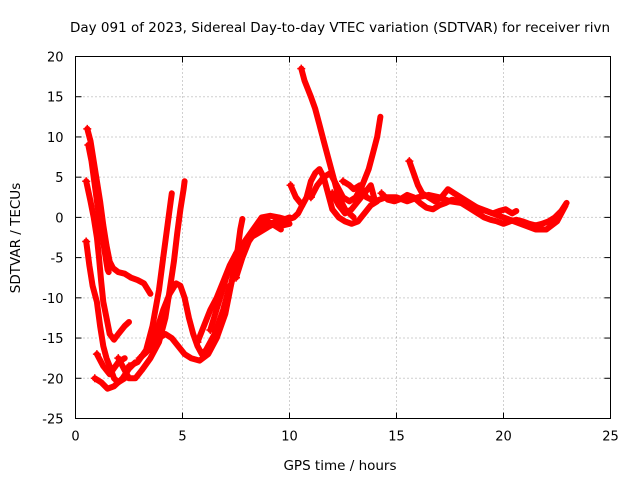  What do you see at coordinates (86, 241) in the screenshot?
I see `series-arc4-start-marker` at bounding box center [86, 241].